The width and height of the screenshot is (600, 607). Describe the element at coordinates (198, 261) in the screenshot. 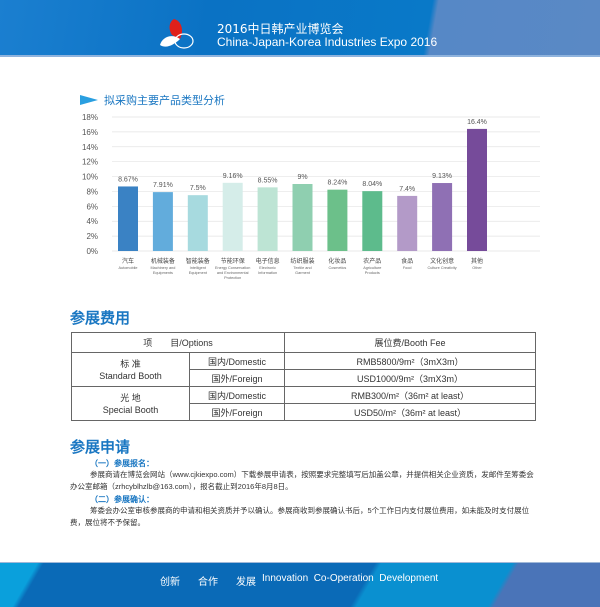

I see `x-tick-label-cn: 智能装备` at that location.